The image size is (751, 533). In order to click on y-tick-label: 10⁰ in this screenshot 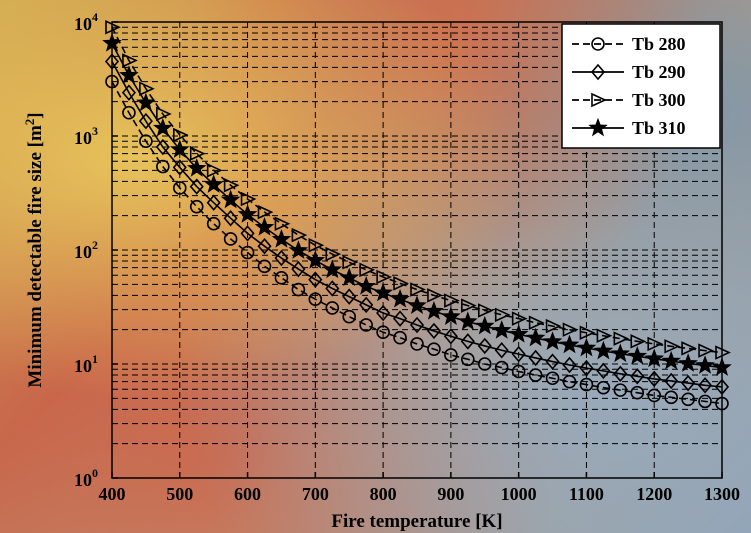, I will do `click(86, 478)`.